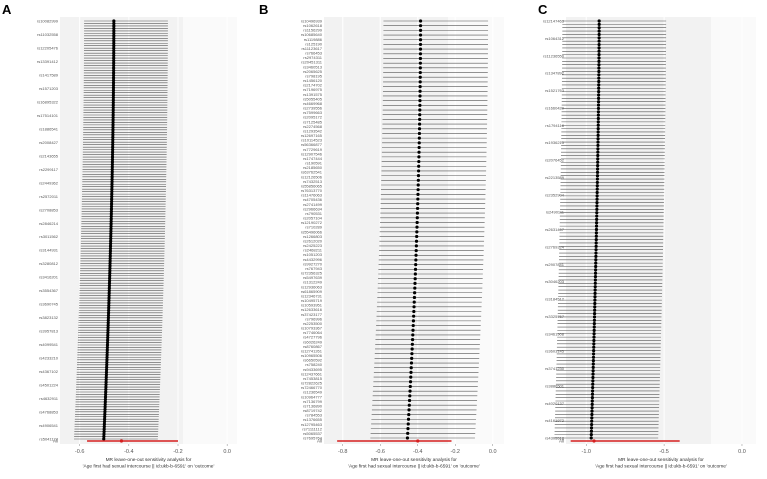 The width and height of the screenshot is (767, 479). Describe the element at coordinates (312, 21) in the screenshot. I see `snp-label: rs10496939` at that location.